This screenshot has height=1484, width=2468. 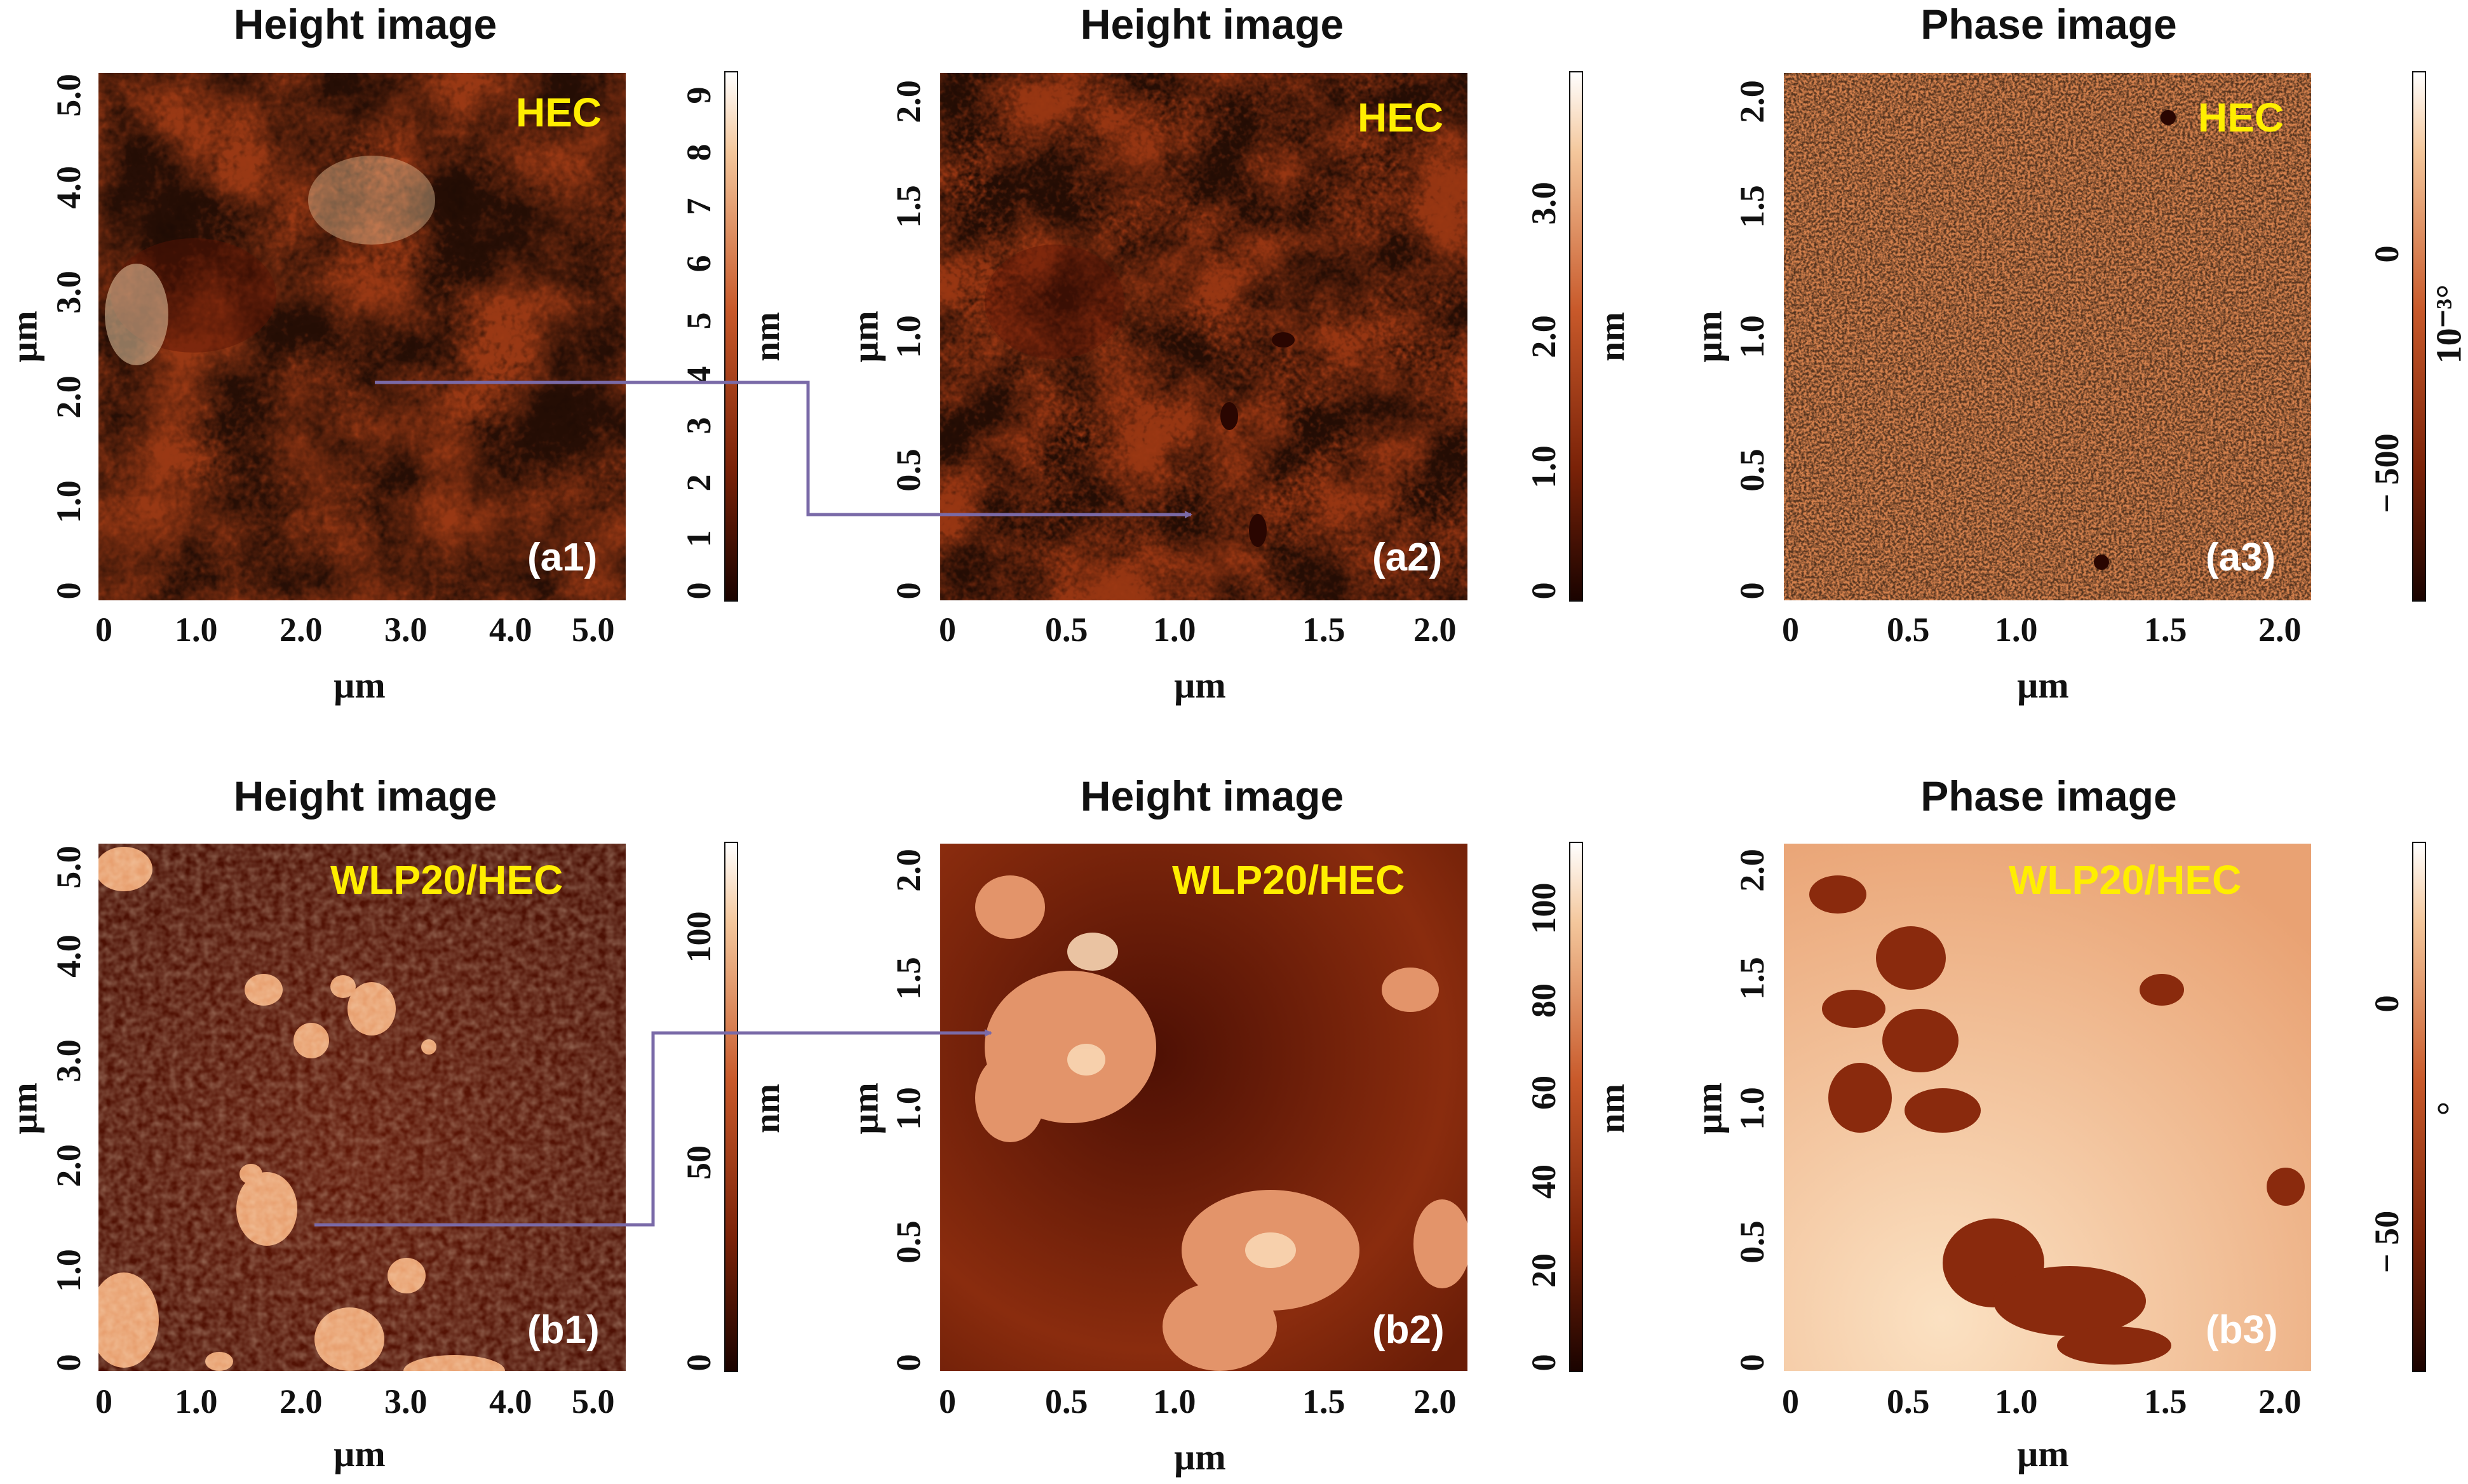 What do you see at coordinates (563, 1330) in the screenshot?
I see `panel-label-b1: (b1)` at bounding box center [563, 1330].